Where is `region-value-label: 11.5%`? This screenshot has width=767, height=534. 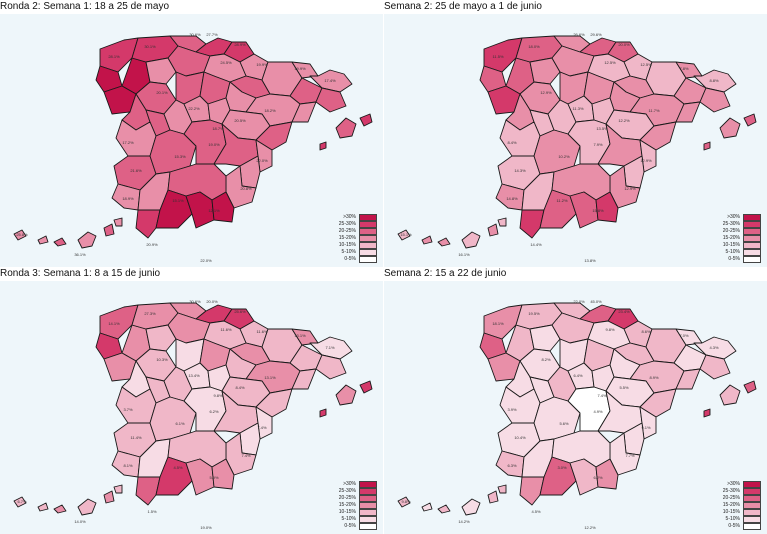
region-value-label: 11.5% is located at coordinates (497, 56).